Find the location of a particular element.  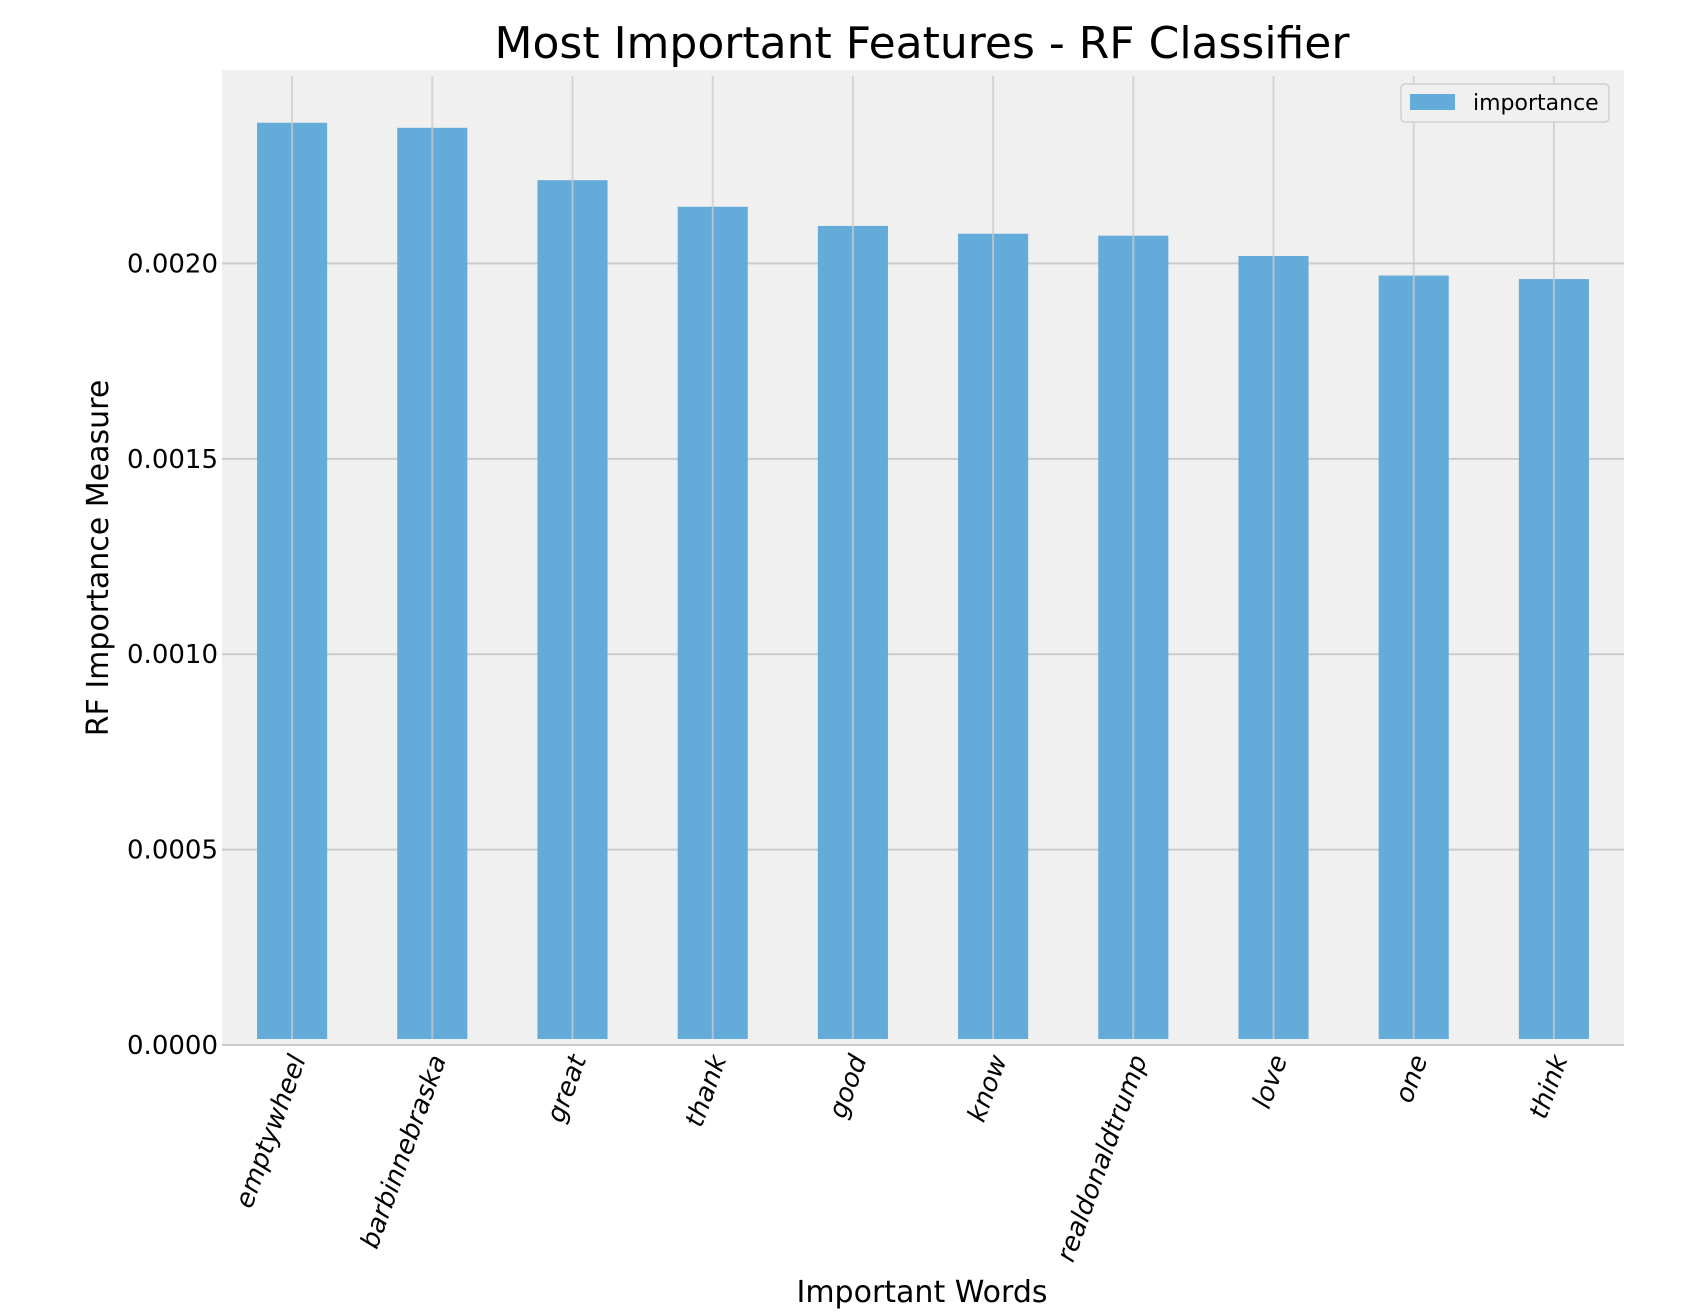

y-tick-label: 0.0010 is located at coordinates (172, 655).